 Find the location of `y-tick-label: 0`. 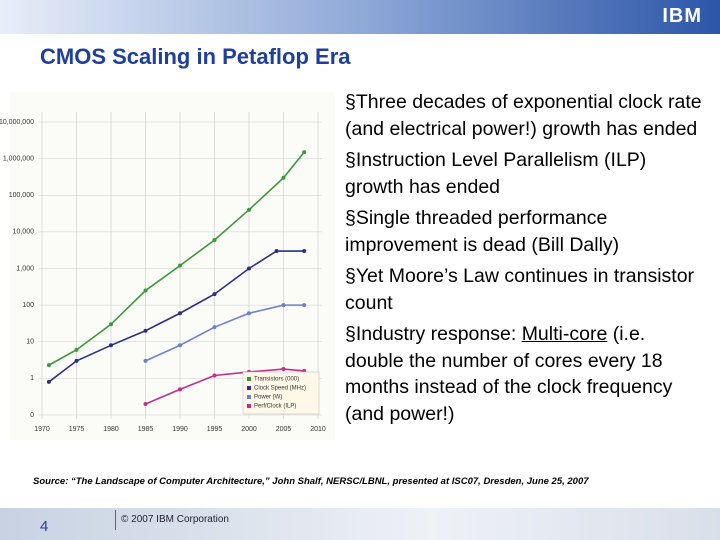

y-tick-label: 0 is located at coordinates (32, 415).